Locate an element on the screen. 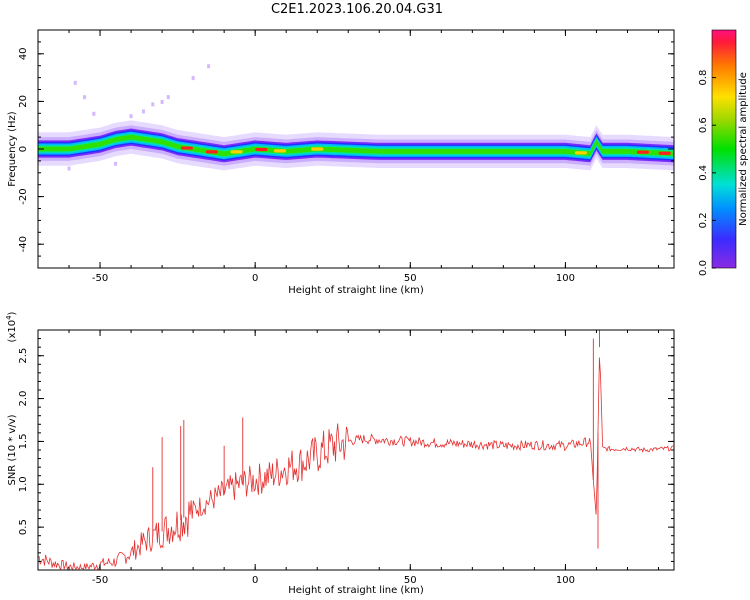  snr-ytick-label-1: 1.0 is located at coordinates (23, 484).